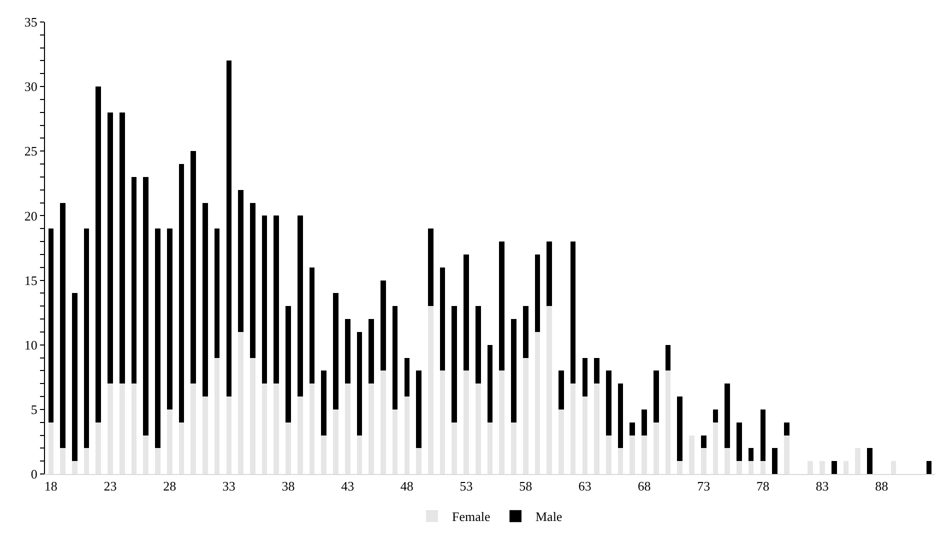 The image size is (950, 543). Describe the element at coordinates (229, 486) in the screenshot. I see `x-tick-label: 33` at that location.